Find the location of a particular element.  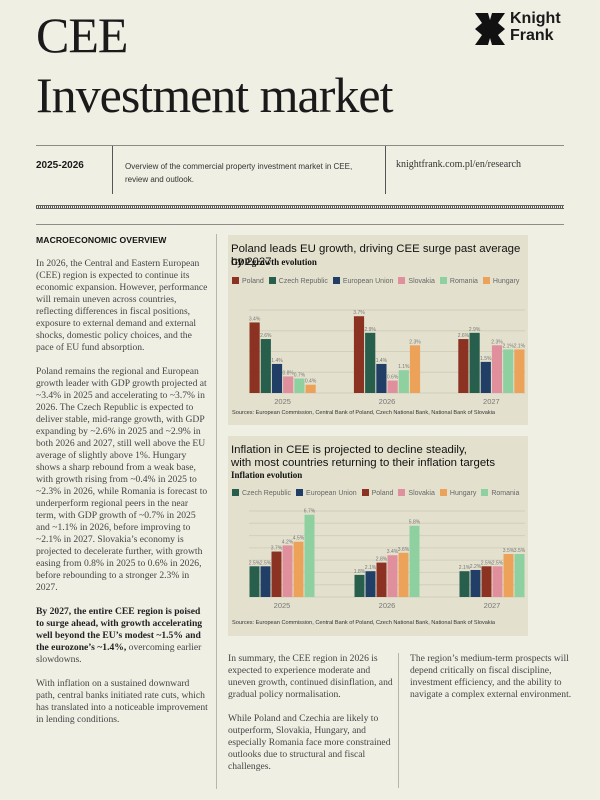

report-period: 2025-2026 is located at coordinates (60, 165).